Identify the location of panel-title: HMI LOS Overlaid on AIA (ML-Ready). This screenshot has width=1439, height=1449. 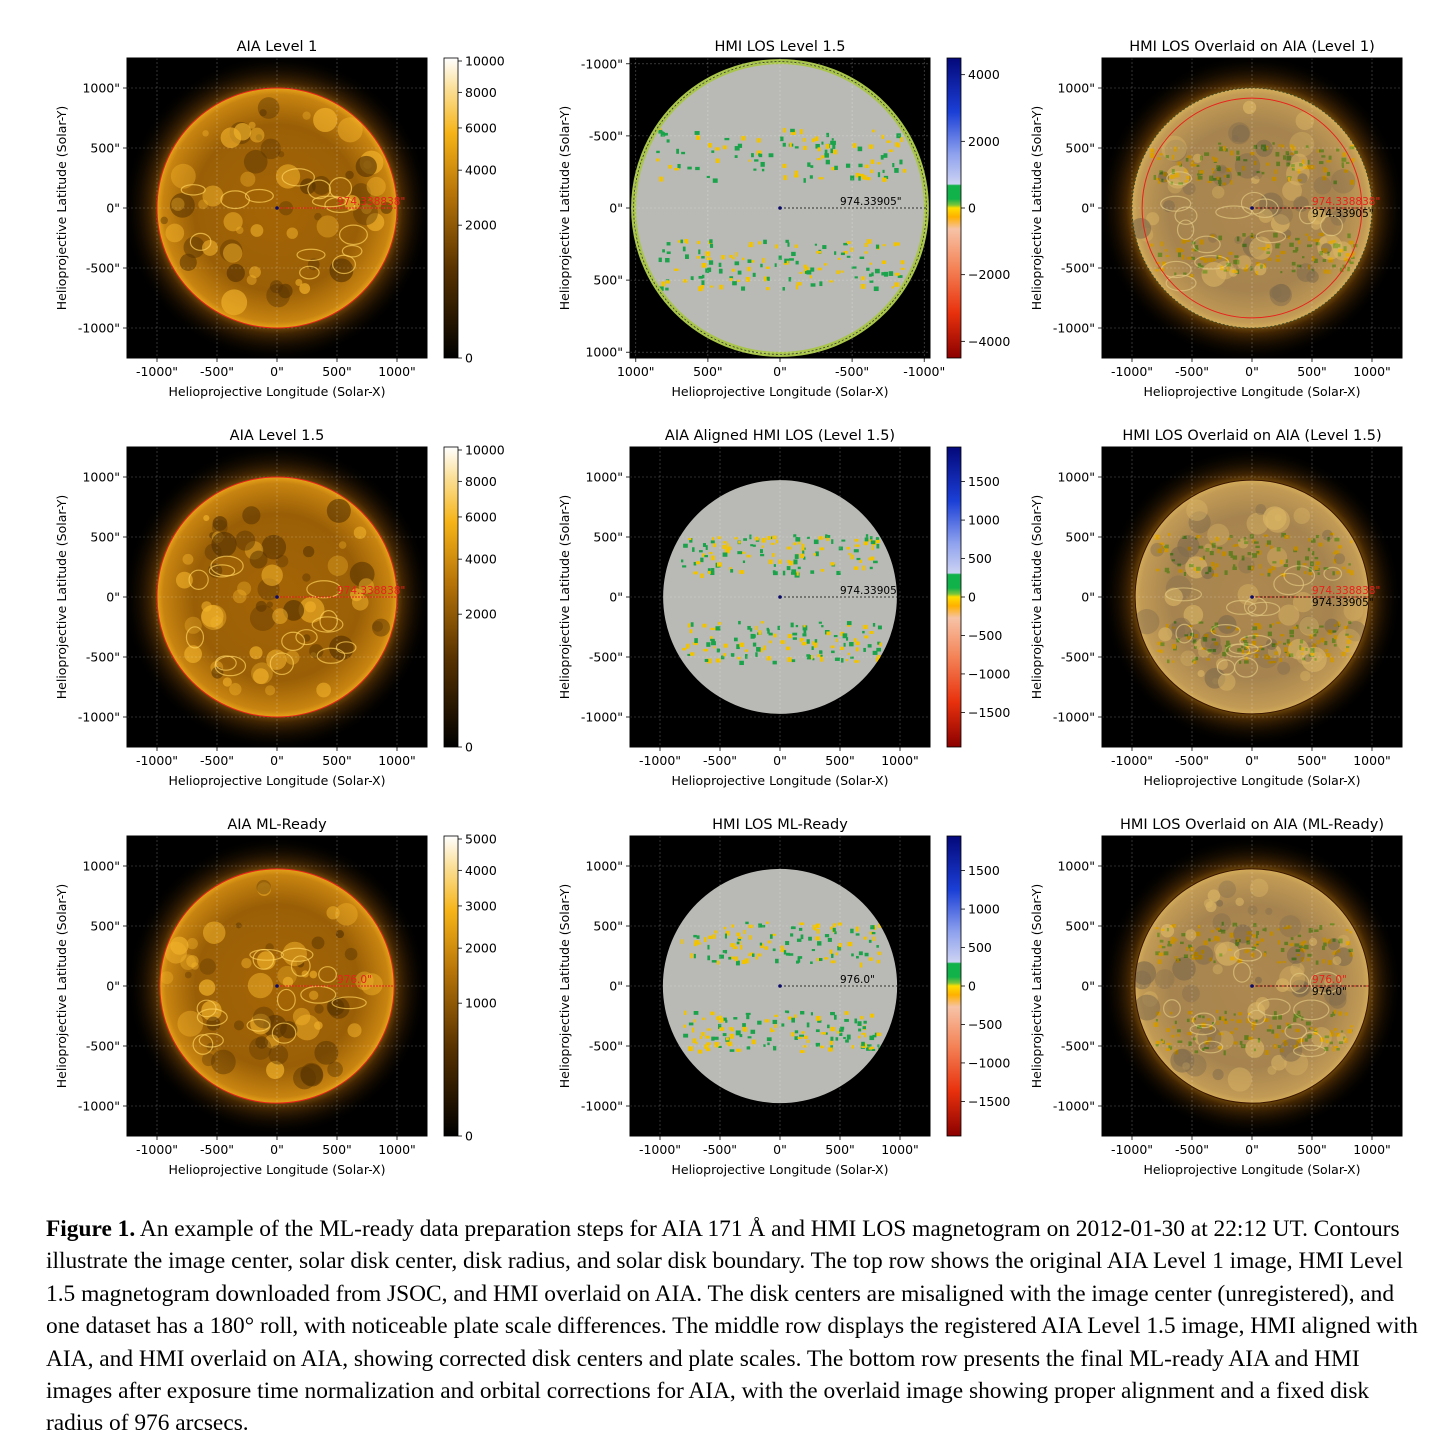
(1252, 825).